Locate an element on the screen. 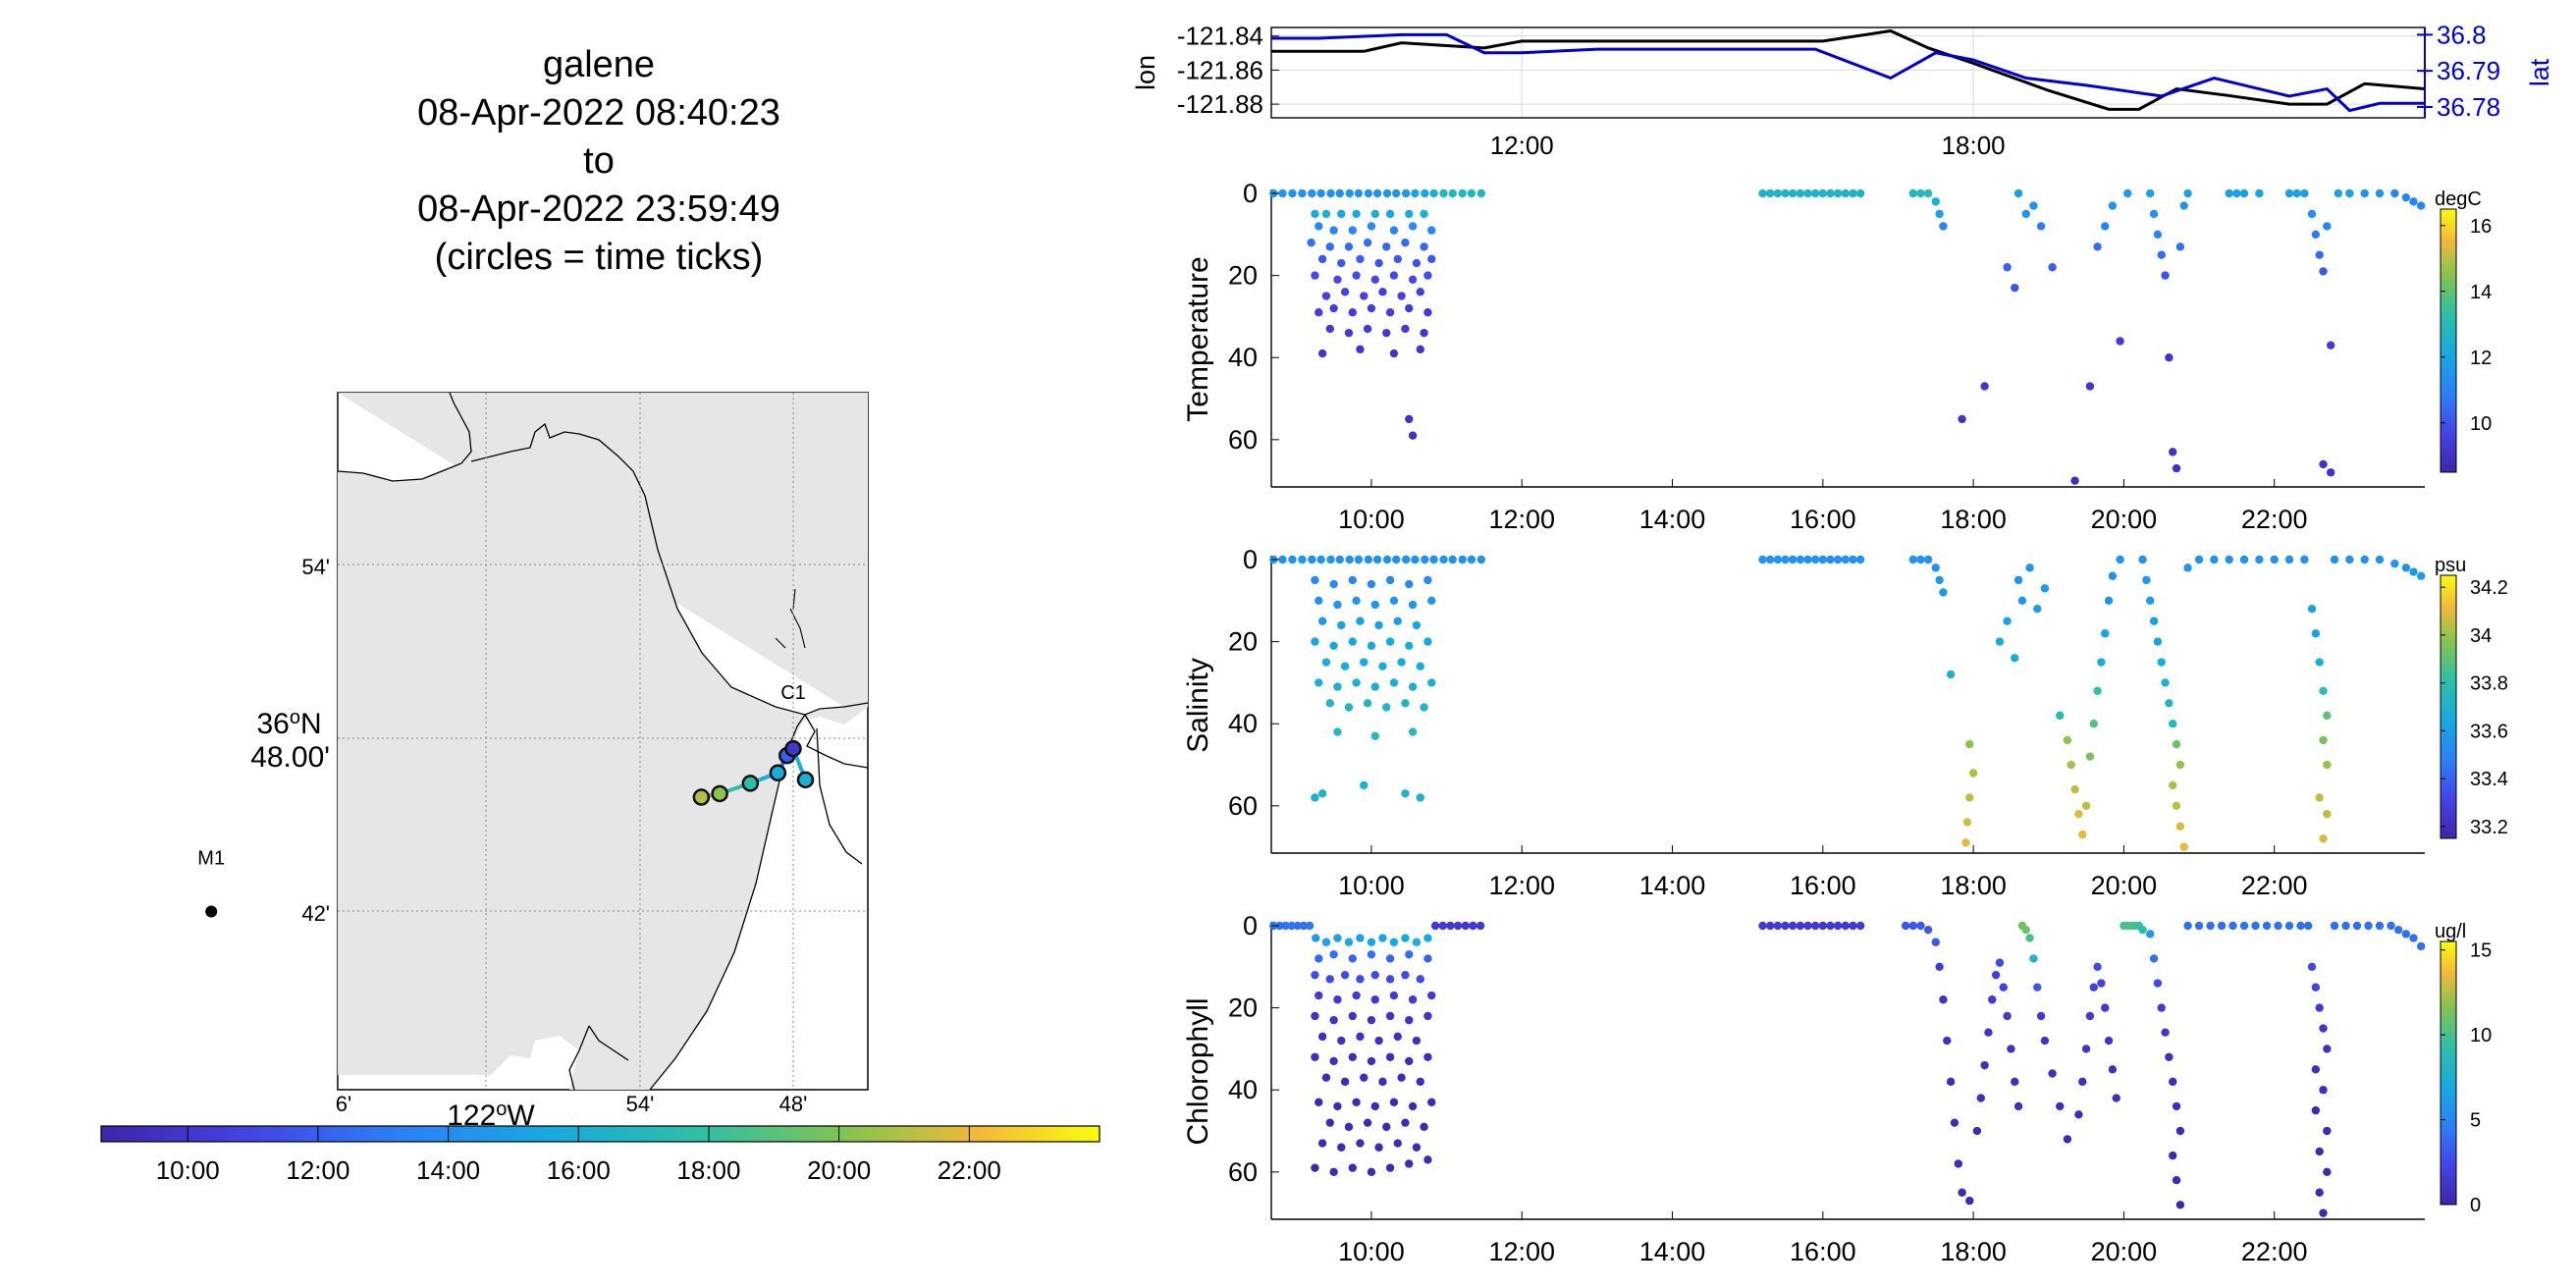 Image resolution: width=2576 pixels, height=1288 pixels. land-area is located at coordinates (603, 741).